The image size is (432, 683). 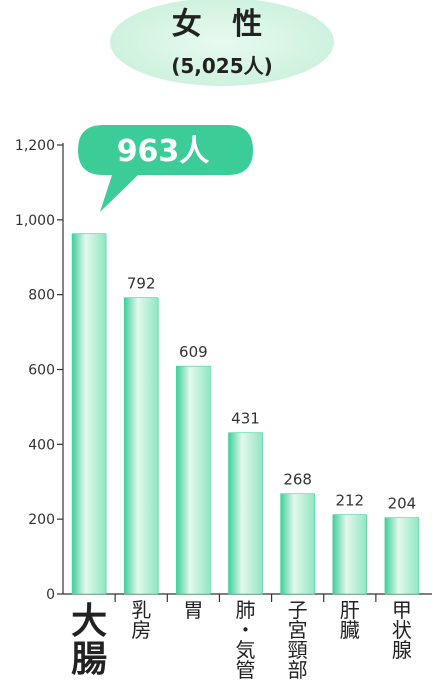 I want to click on callout-label: 963人, so click(x=163, y=151).